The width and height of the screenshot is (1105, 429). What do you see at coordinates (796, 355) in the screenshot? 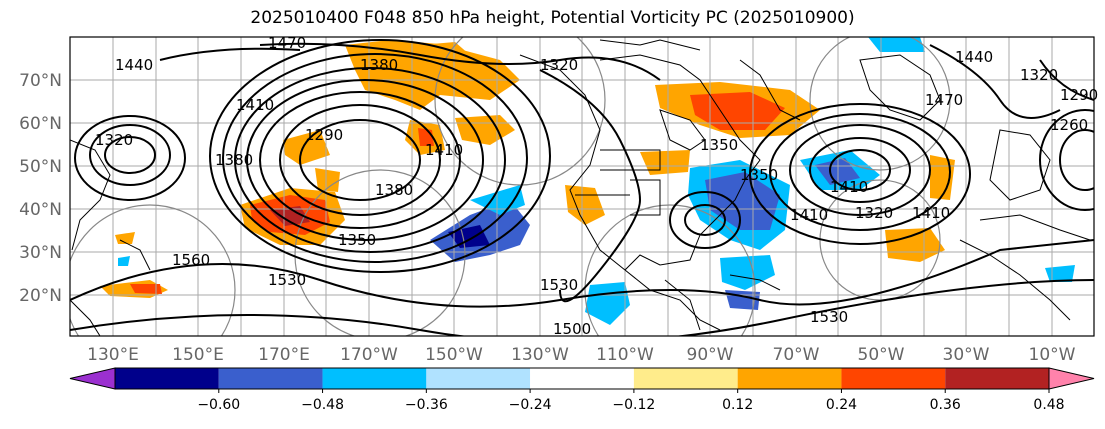
I see `lon-label: 70°W` at bounding box center [796, 355].